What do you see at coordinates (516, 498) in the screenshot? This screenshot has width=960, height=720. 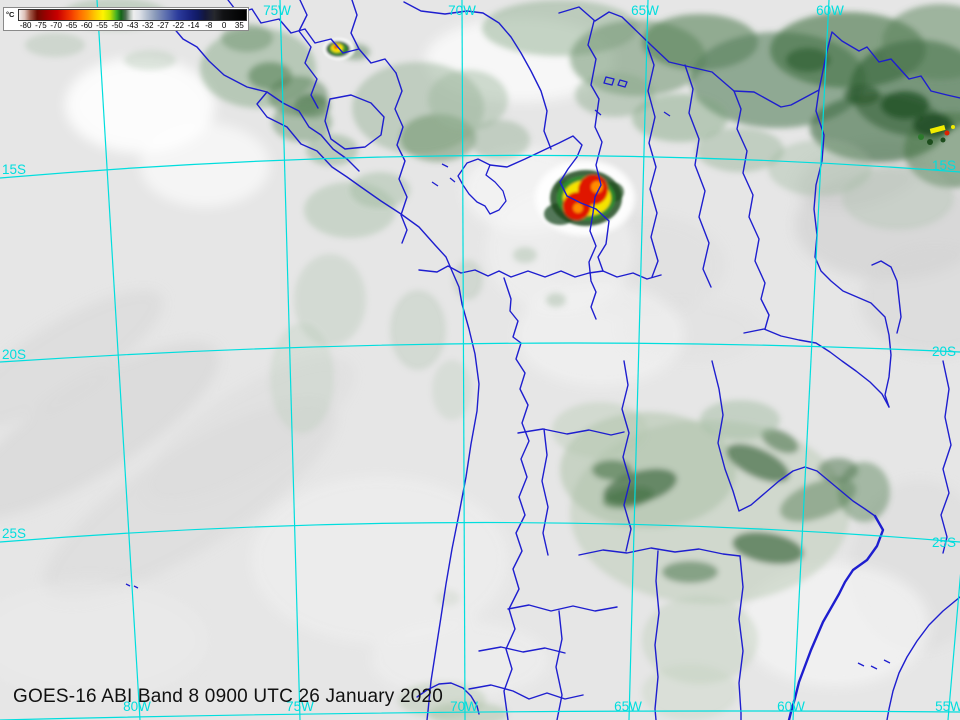 I see `border-chile-argentina` at bounding box center [516, 498].